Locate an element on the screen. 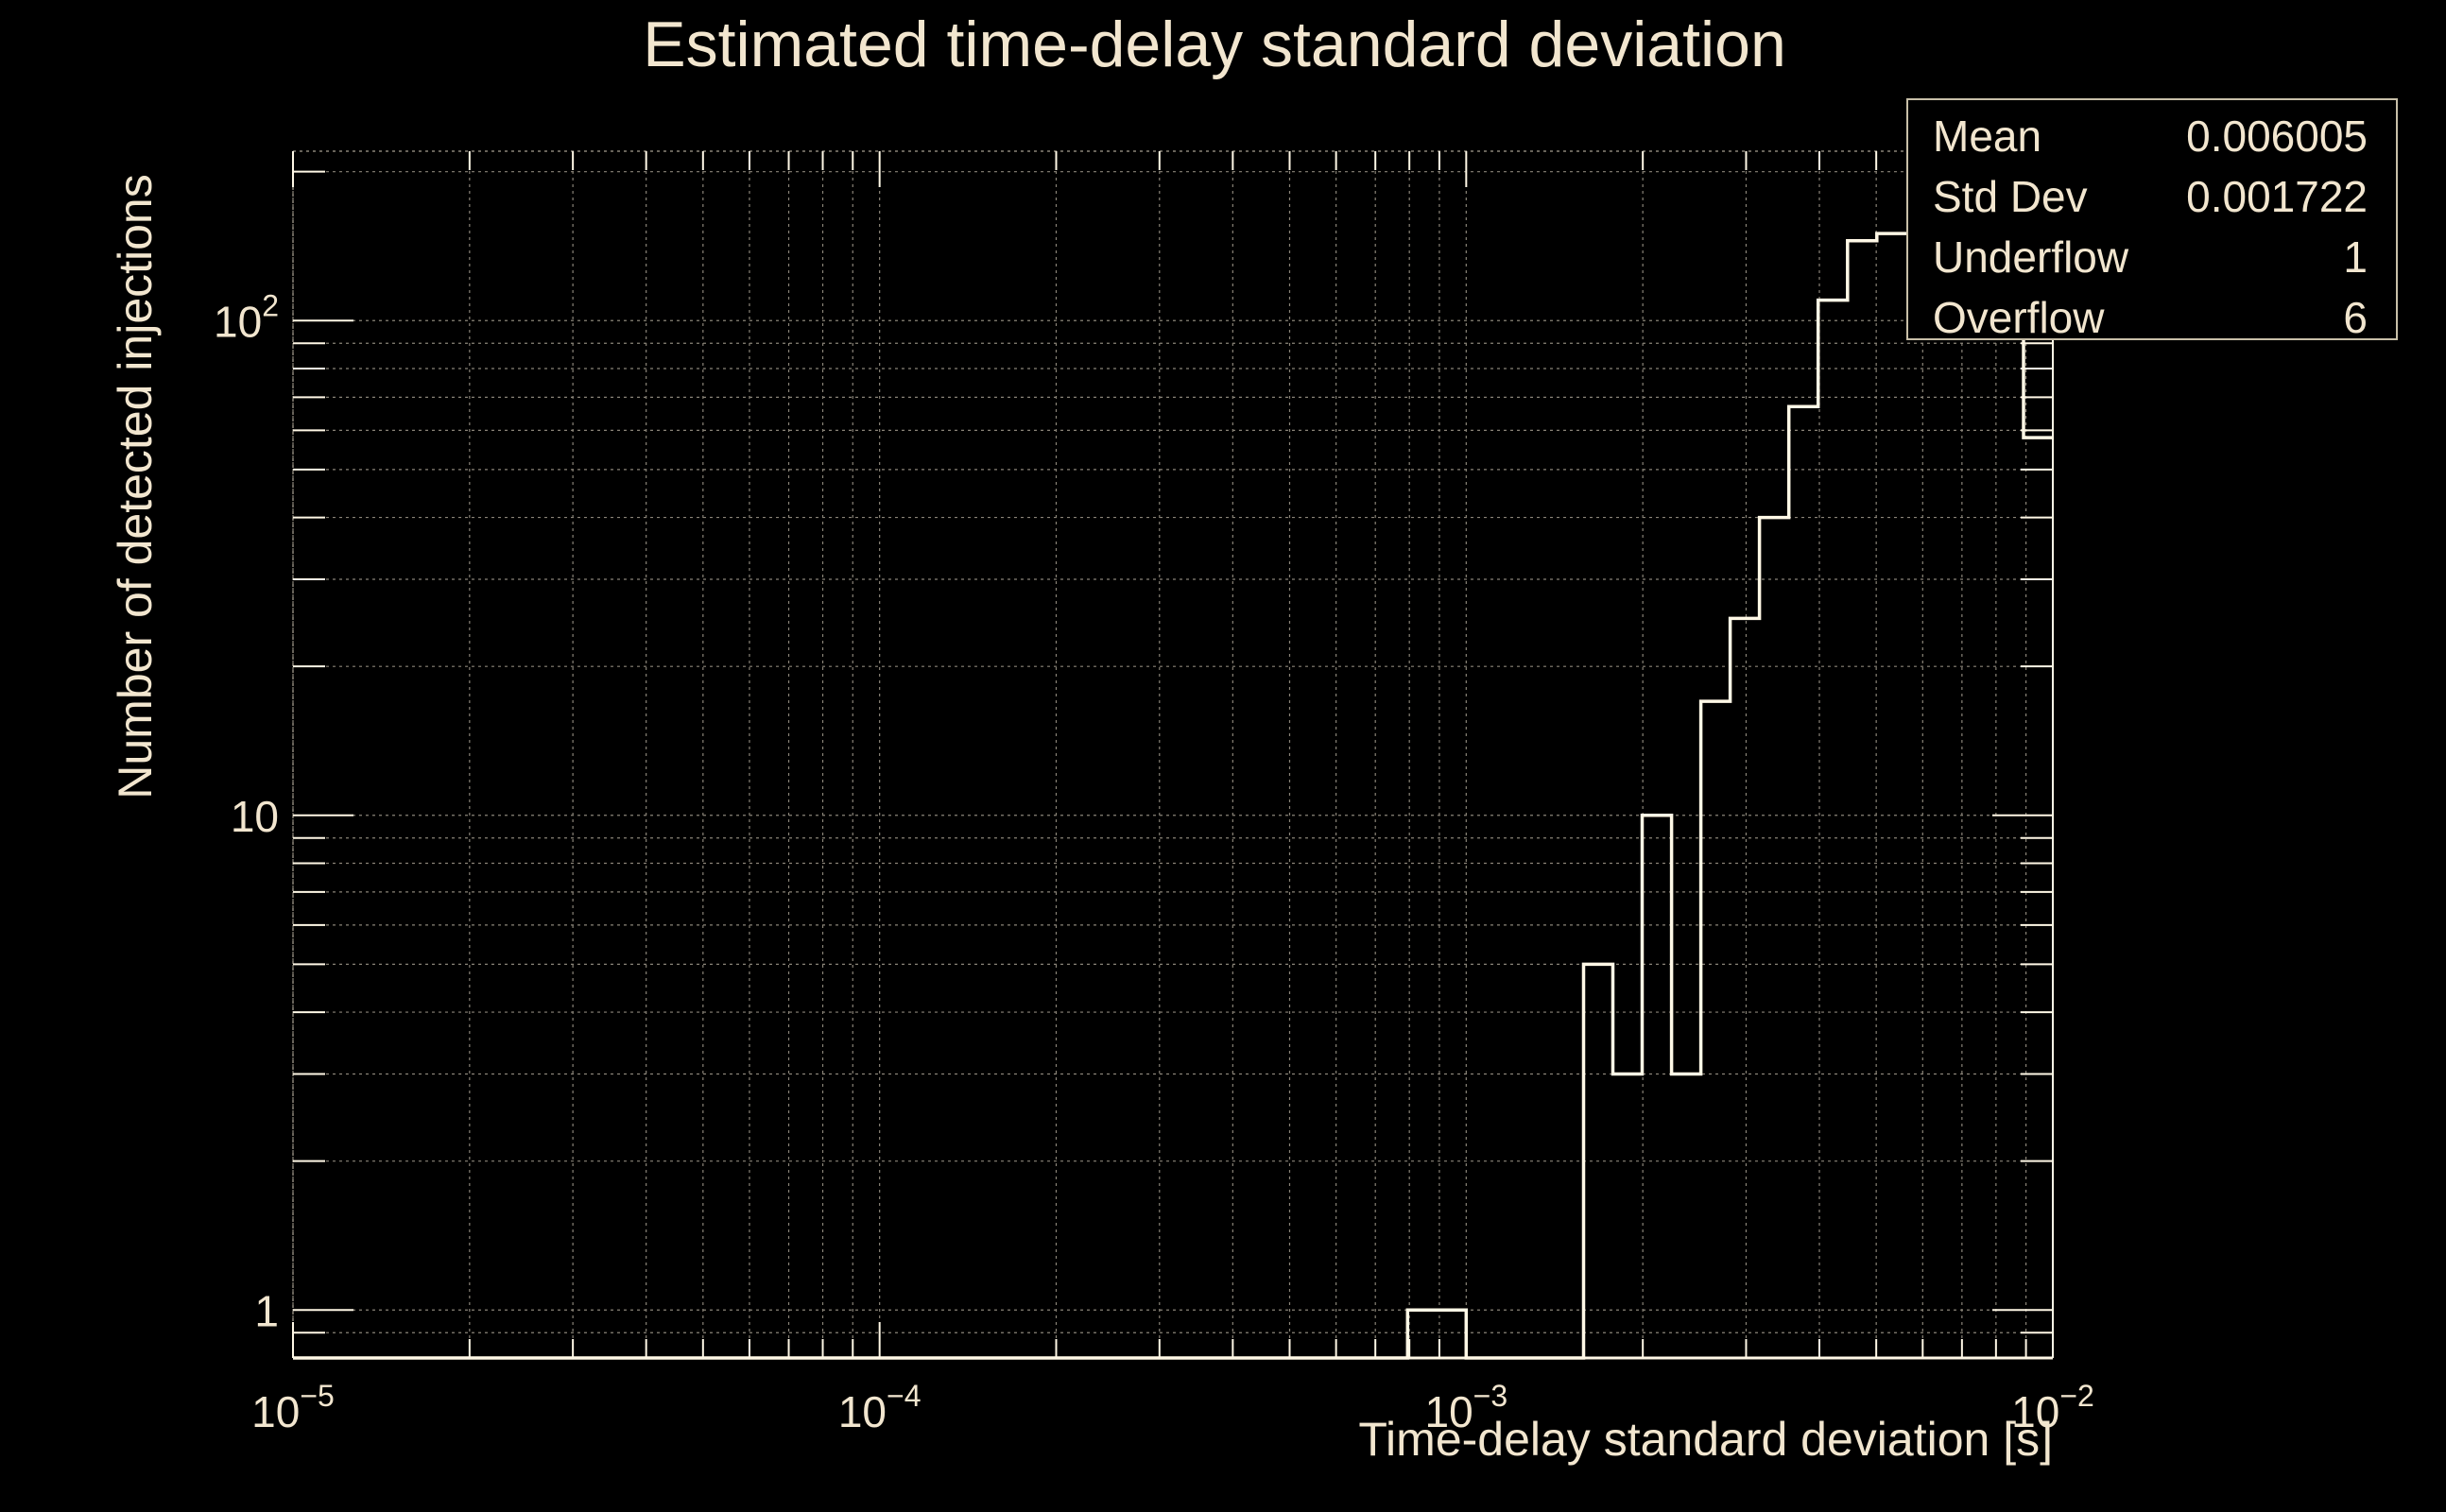 The height and width of the screenshot is (1512, 2446). stats-value: 0.001722 is located at coordinates (2277, 196).